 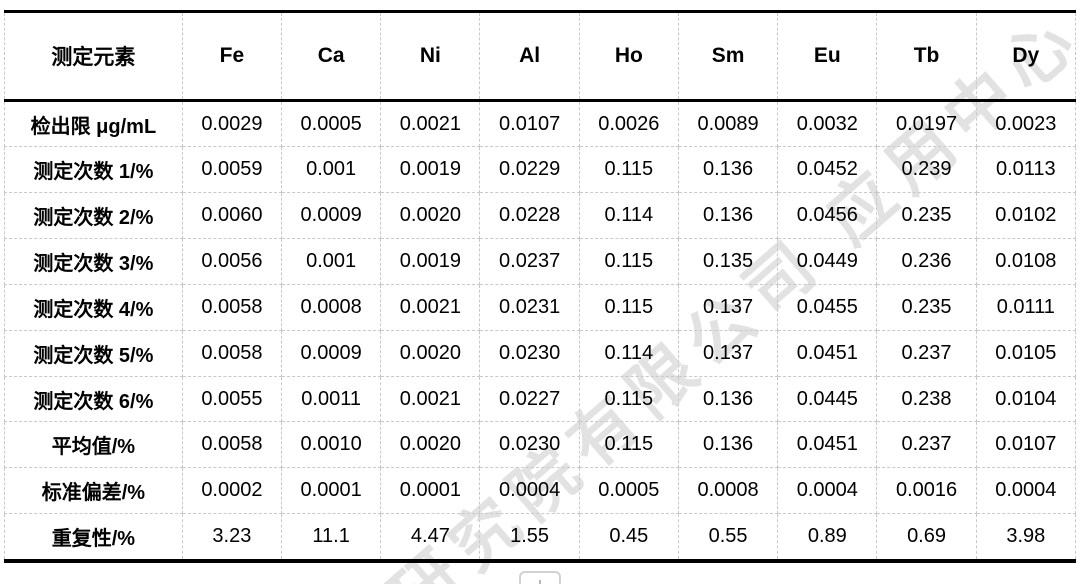 I want to click on header-element-cell: Ho, so click(x=628, y=56).